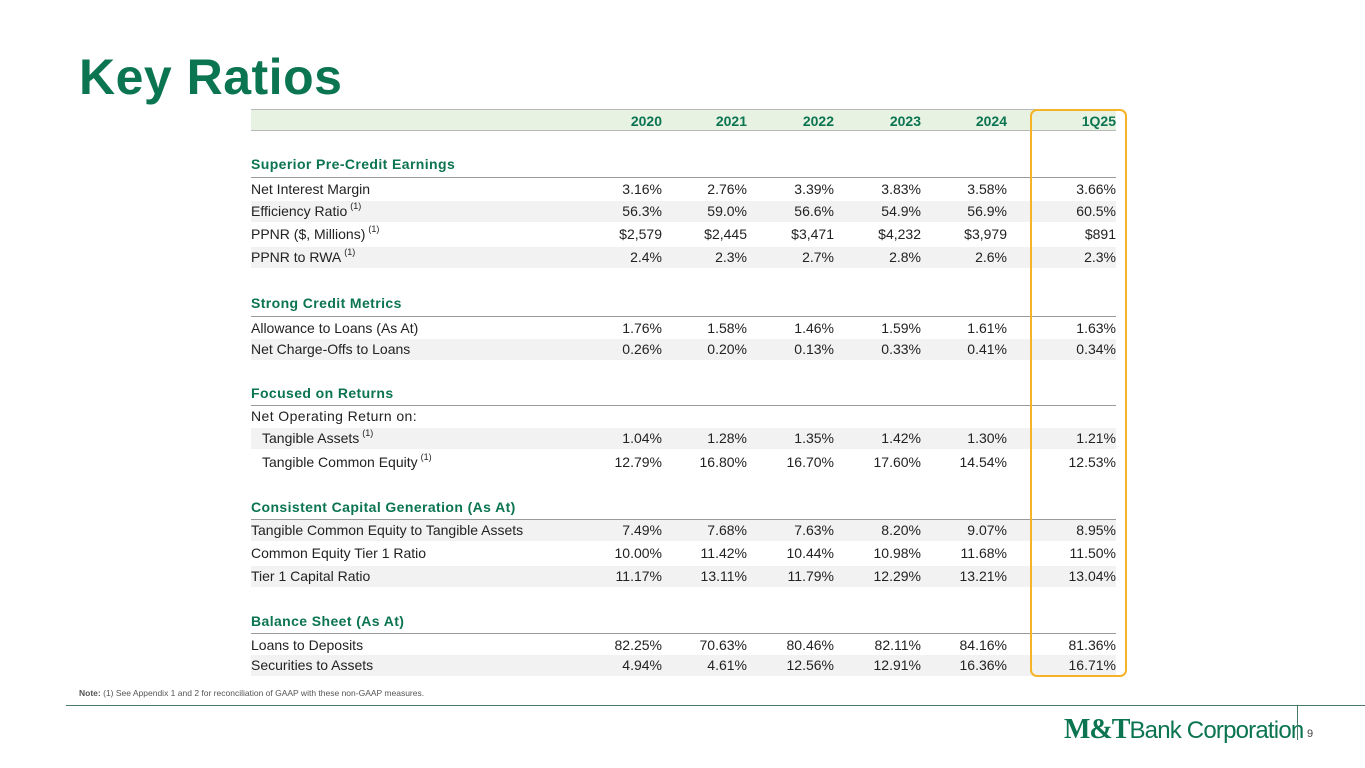 Image resolution: width=1365 pixels, height=768 pixels. Describe the element at coordinates (899, 234) in the screenshot. I see `value-cell: $4,232` at that location.